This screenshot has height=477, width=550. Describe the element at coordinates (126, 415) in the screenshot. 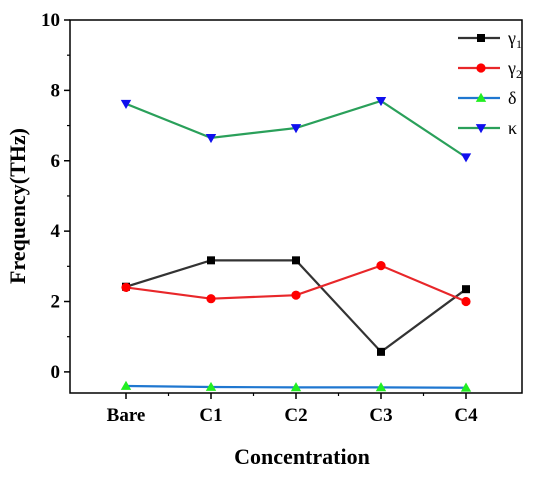

I see `x-tick-label: Bare` at that location.